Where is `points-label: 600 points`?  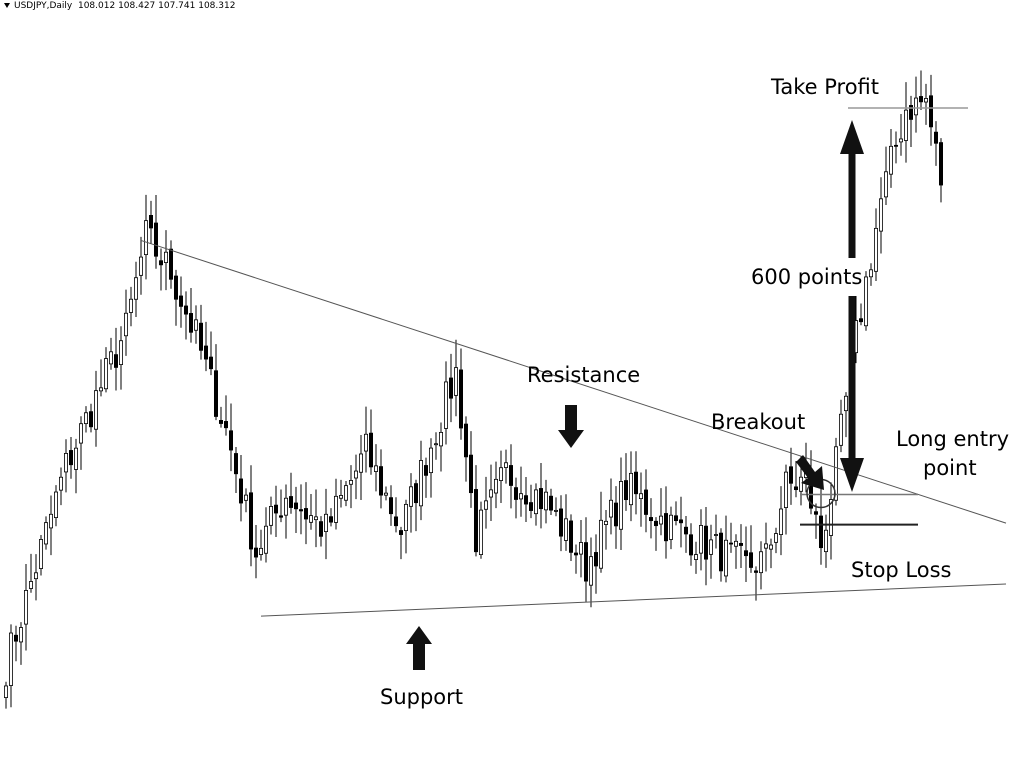 points-label: 600 points is located at coordinates (806, 277).